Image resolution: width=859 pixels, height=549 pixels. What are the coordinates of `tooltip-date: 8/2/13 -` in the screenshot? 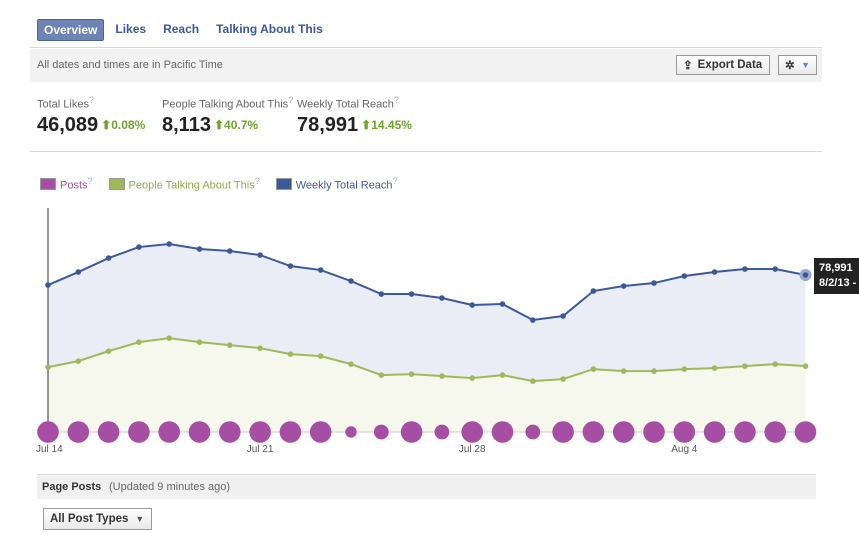 It's located at (838, 283).